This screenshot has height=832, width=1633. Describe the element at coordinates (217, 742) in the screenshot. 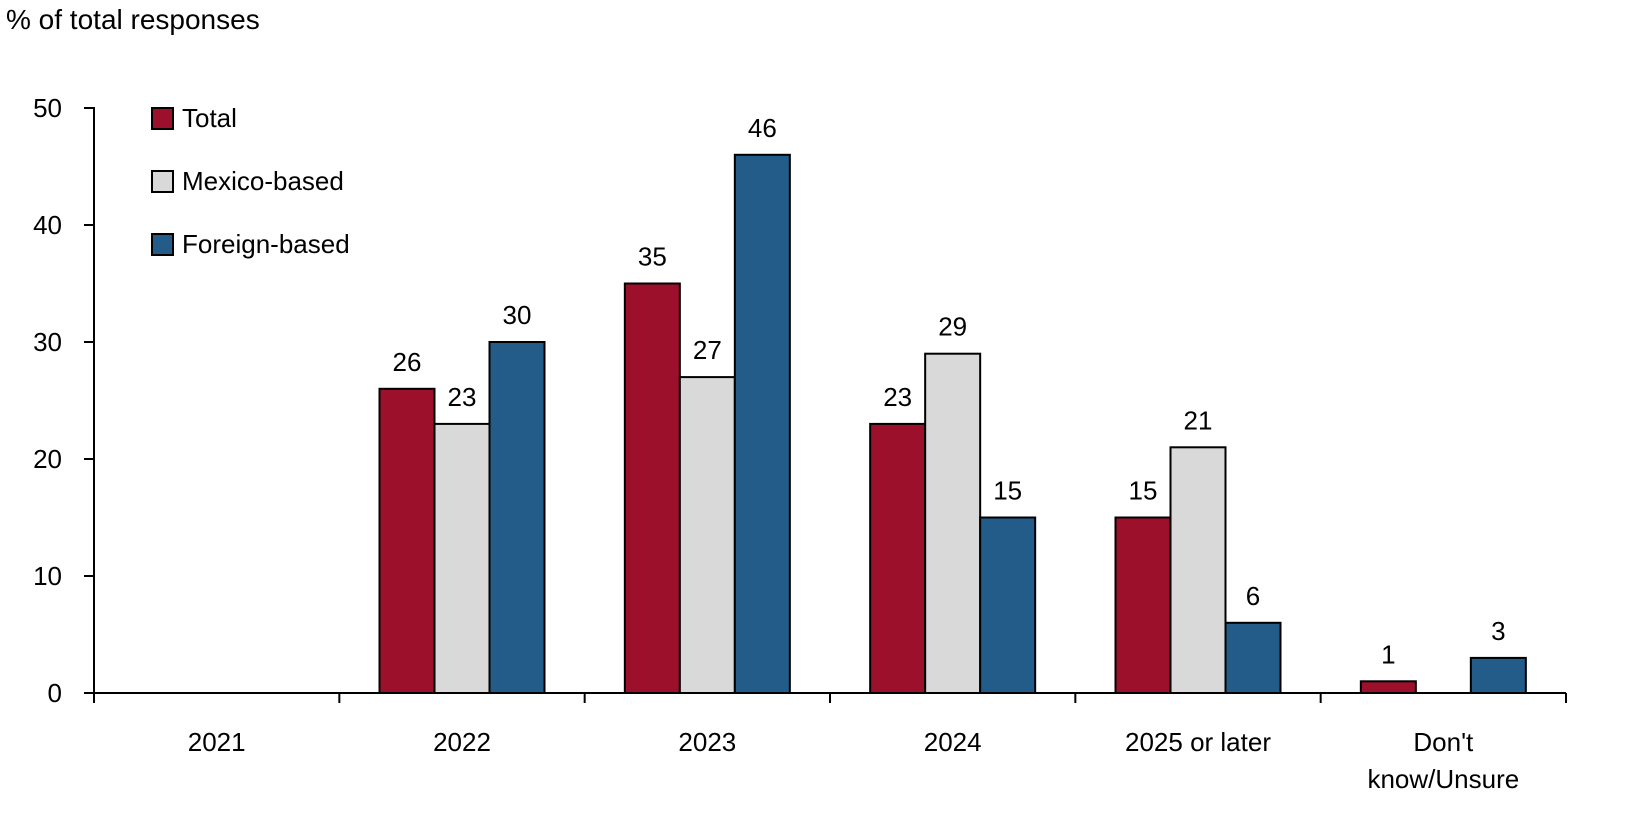

I see `x-tick-label: 2021` at that location.